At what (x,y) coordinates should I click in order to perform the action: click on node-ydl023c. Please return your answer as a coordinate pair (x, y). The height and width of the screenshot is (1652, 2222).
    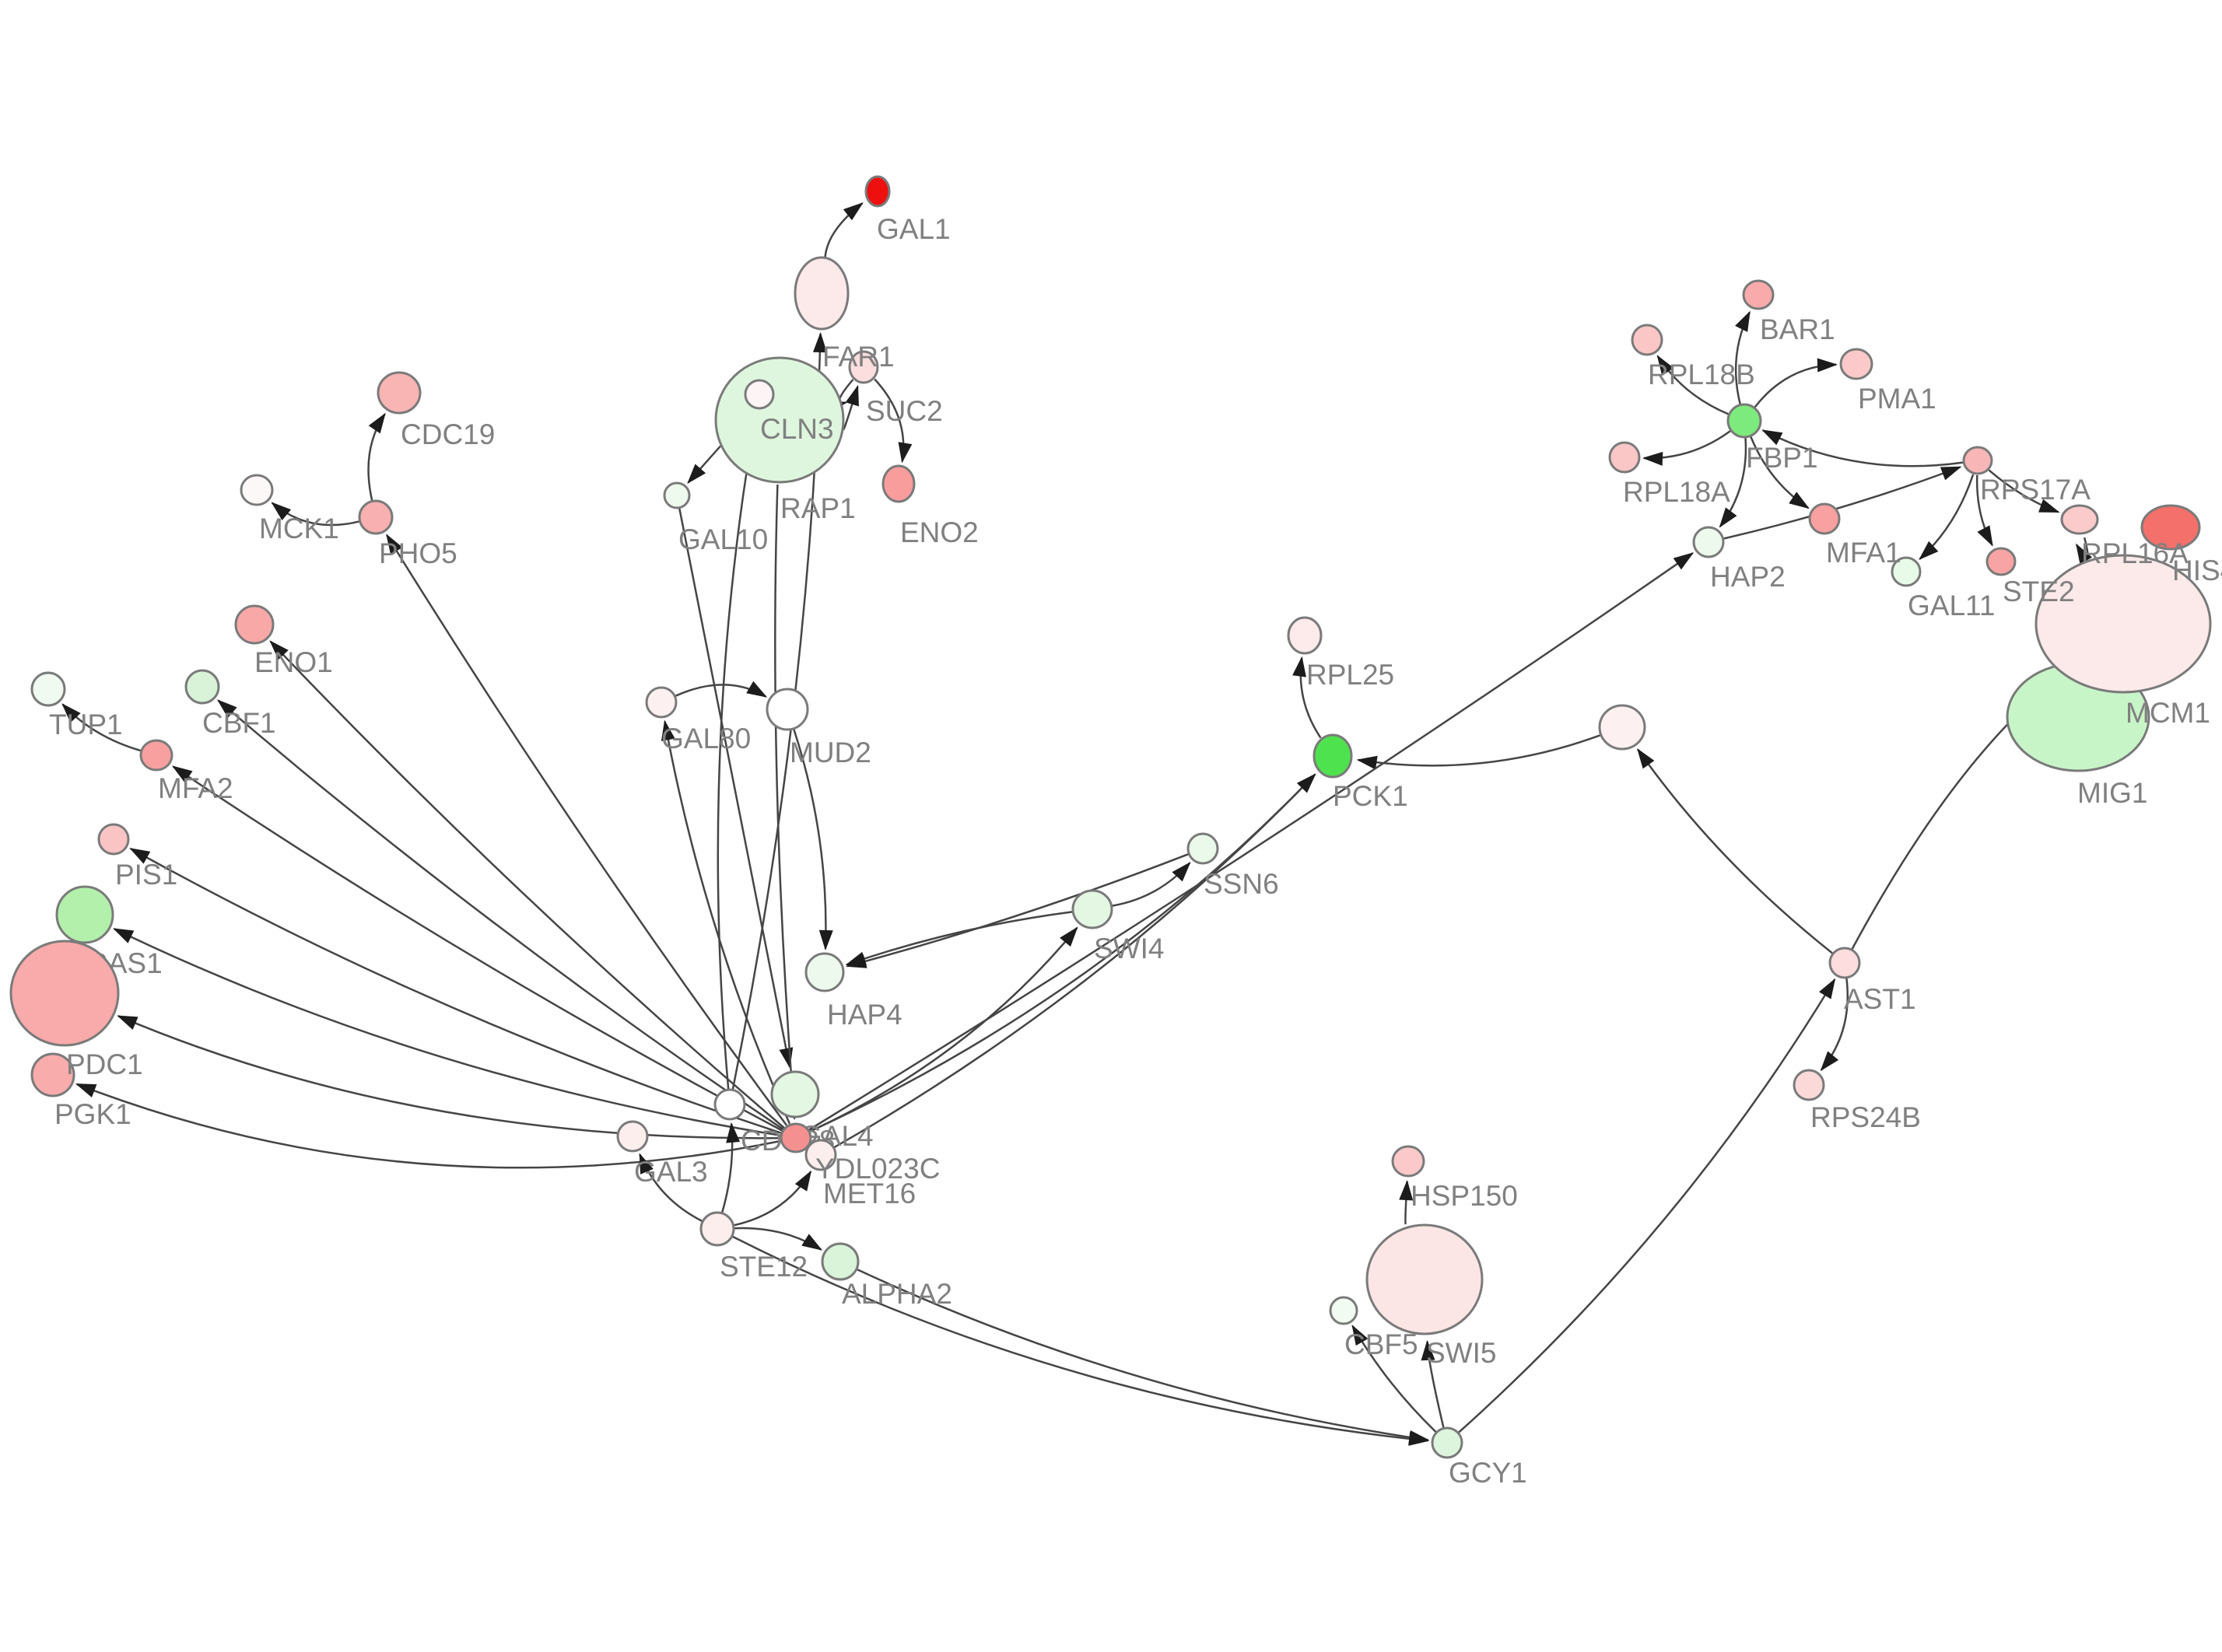
    Looking at the image, I should click on (796, 1137).